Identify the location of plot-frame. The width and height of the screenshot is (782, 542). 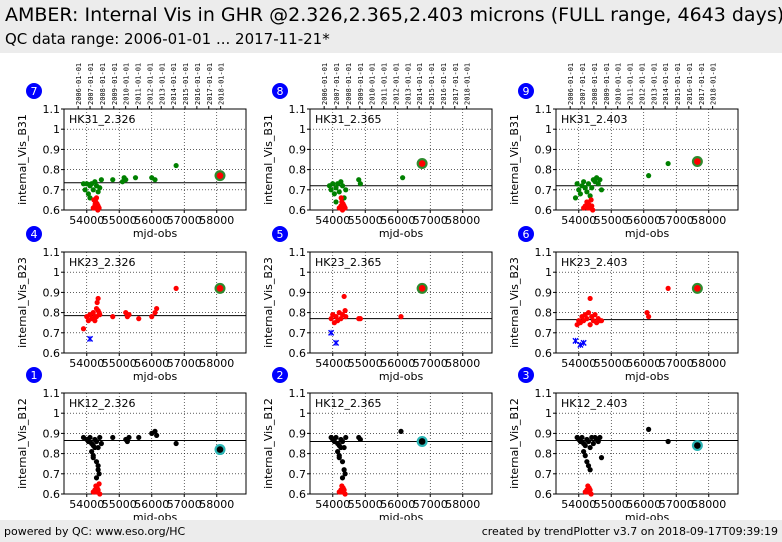
(401, 443).